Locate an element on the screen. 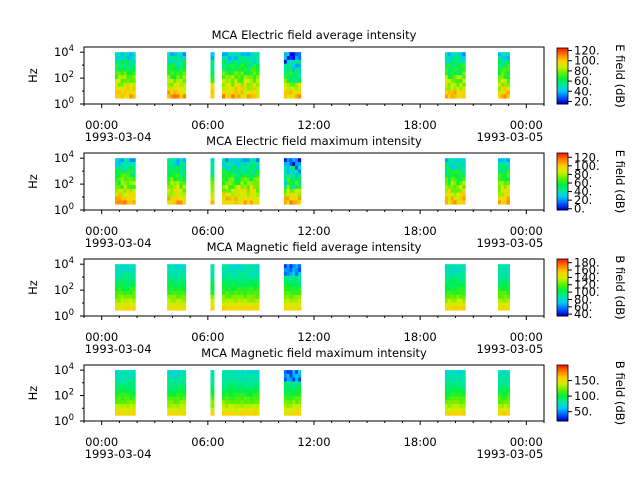 This screenshot has width=640, height=484. y-tick-label: 100 is located at coordinates (64, 315).